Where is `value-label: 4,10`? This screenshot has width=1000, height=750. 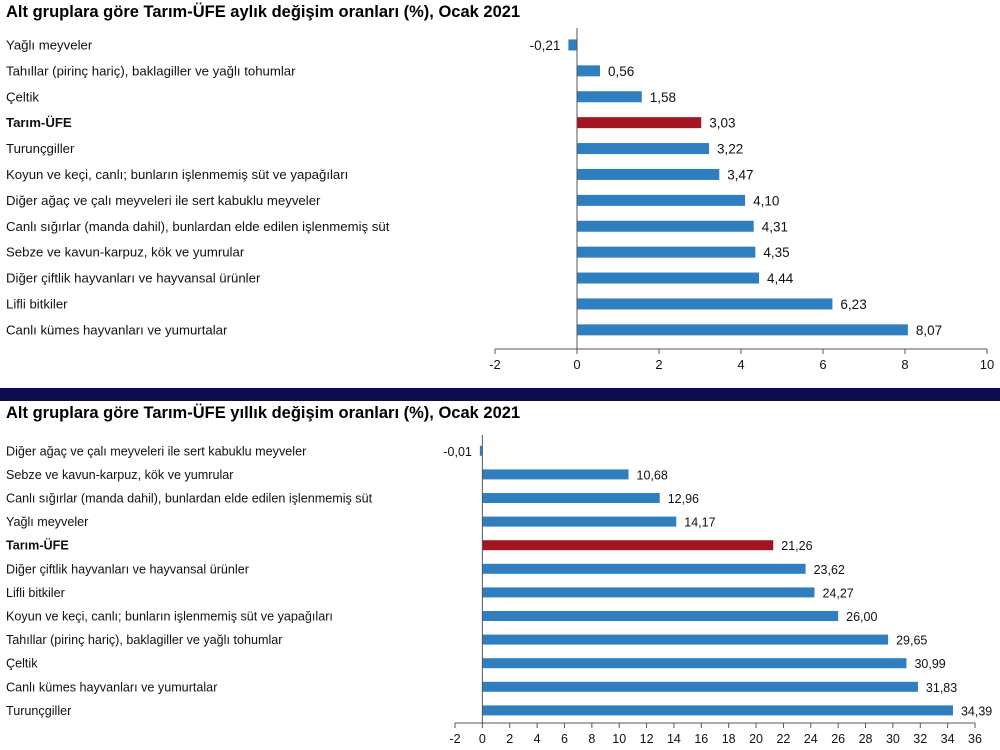 value-label: 4,10 is located at coordinates (766, 200).